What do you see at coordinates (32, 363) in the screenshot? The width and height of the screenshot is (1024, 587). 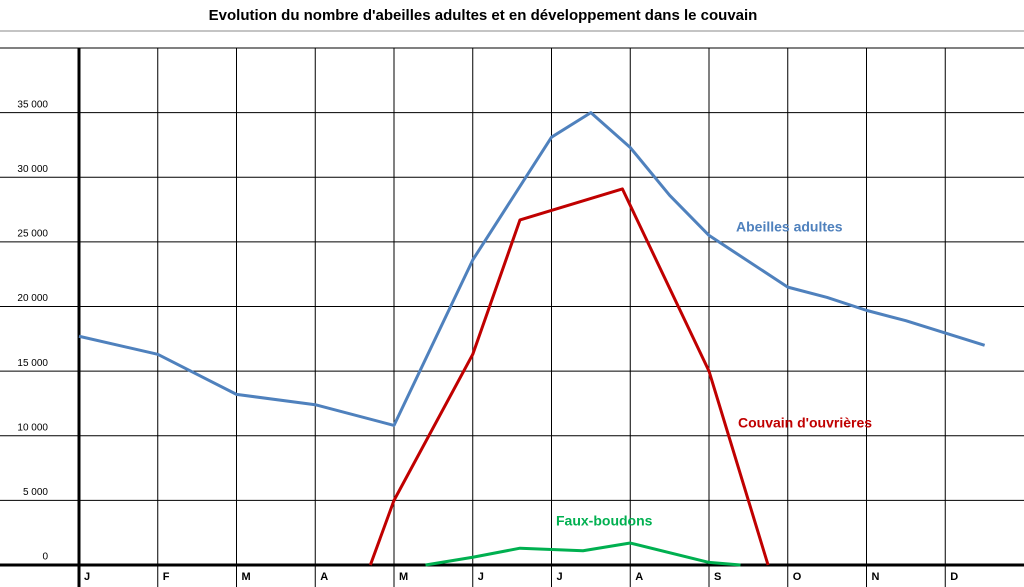 I see `y-tick-label: 15 000` at bounding box center [32, 363].